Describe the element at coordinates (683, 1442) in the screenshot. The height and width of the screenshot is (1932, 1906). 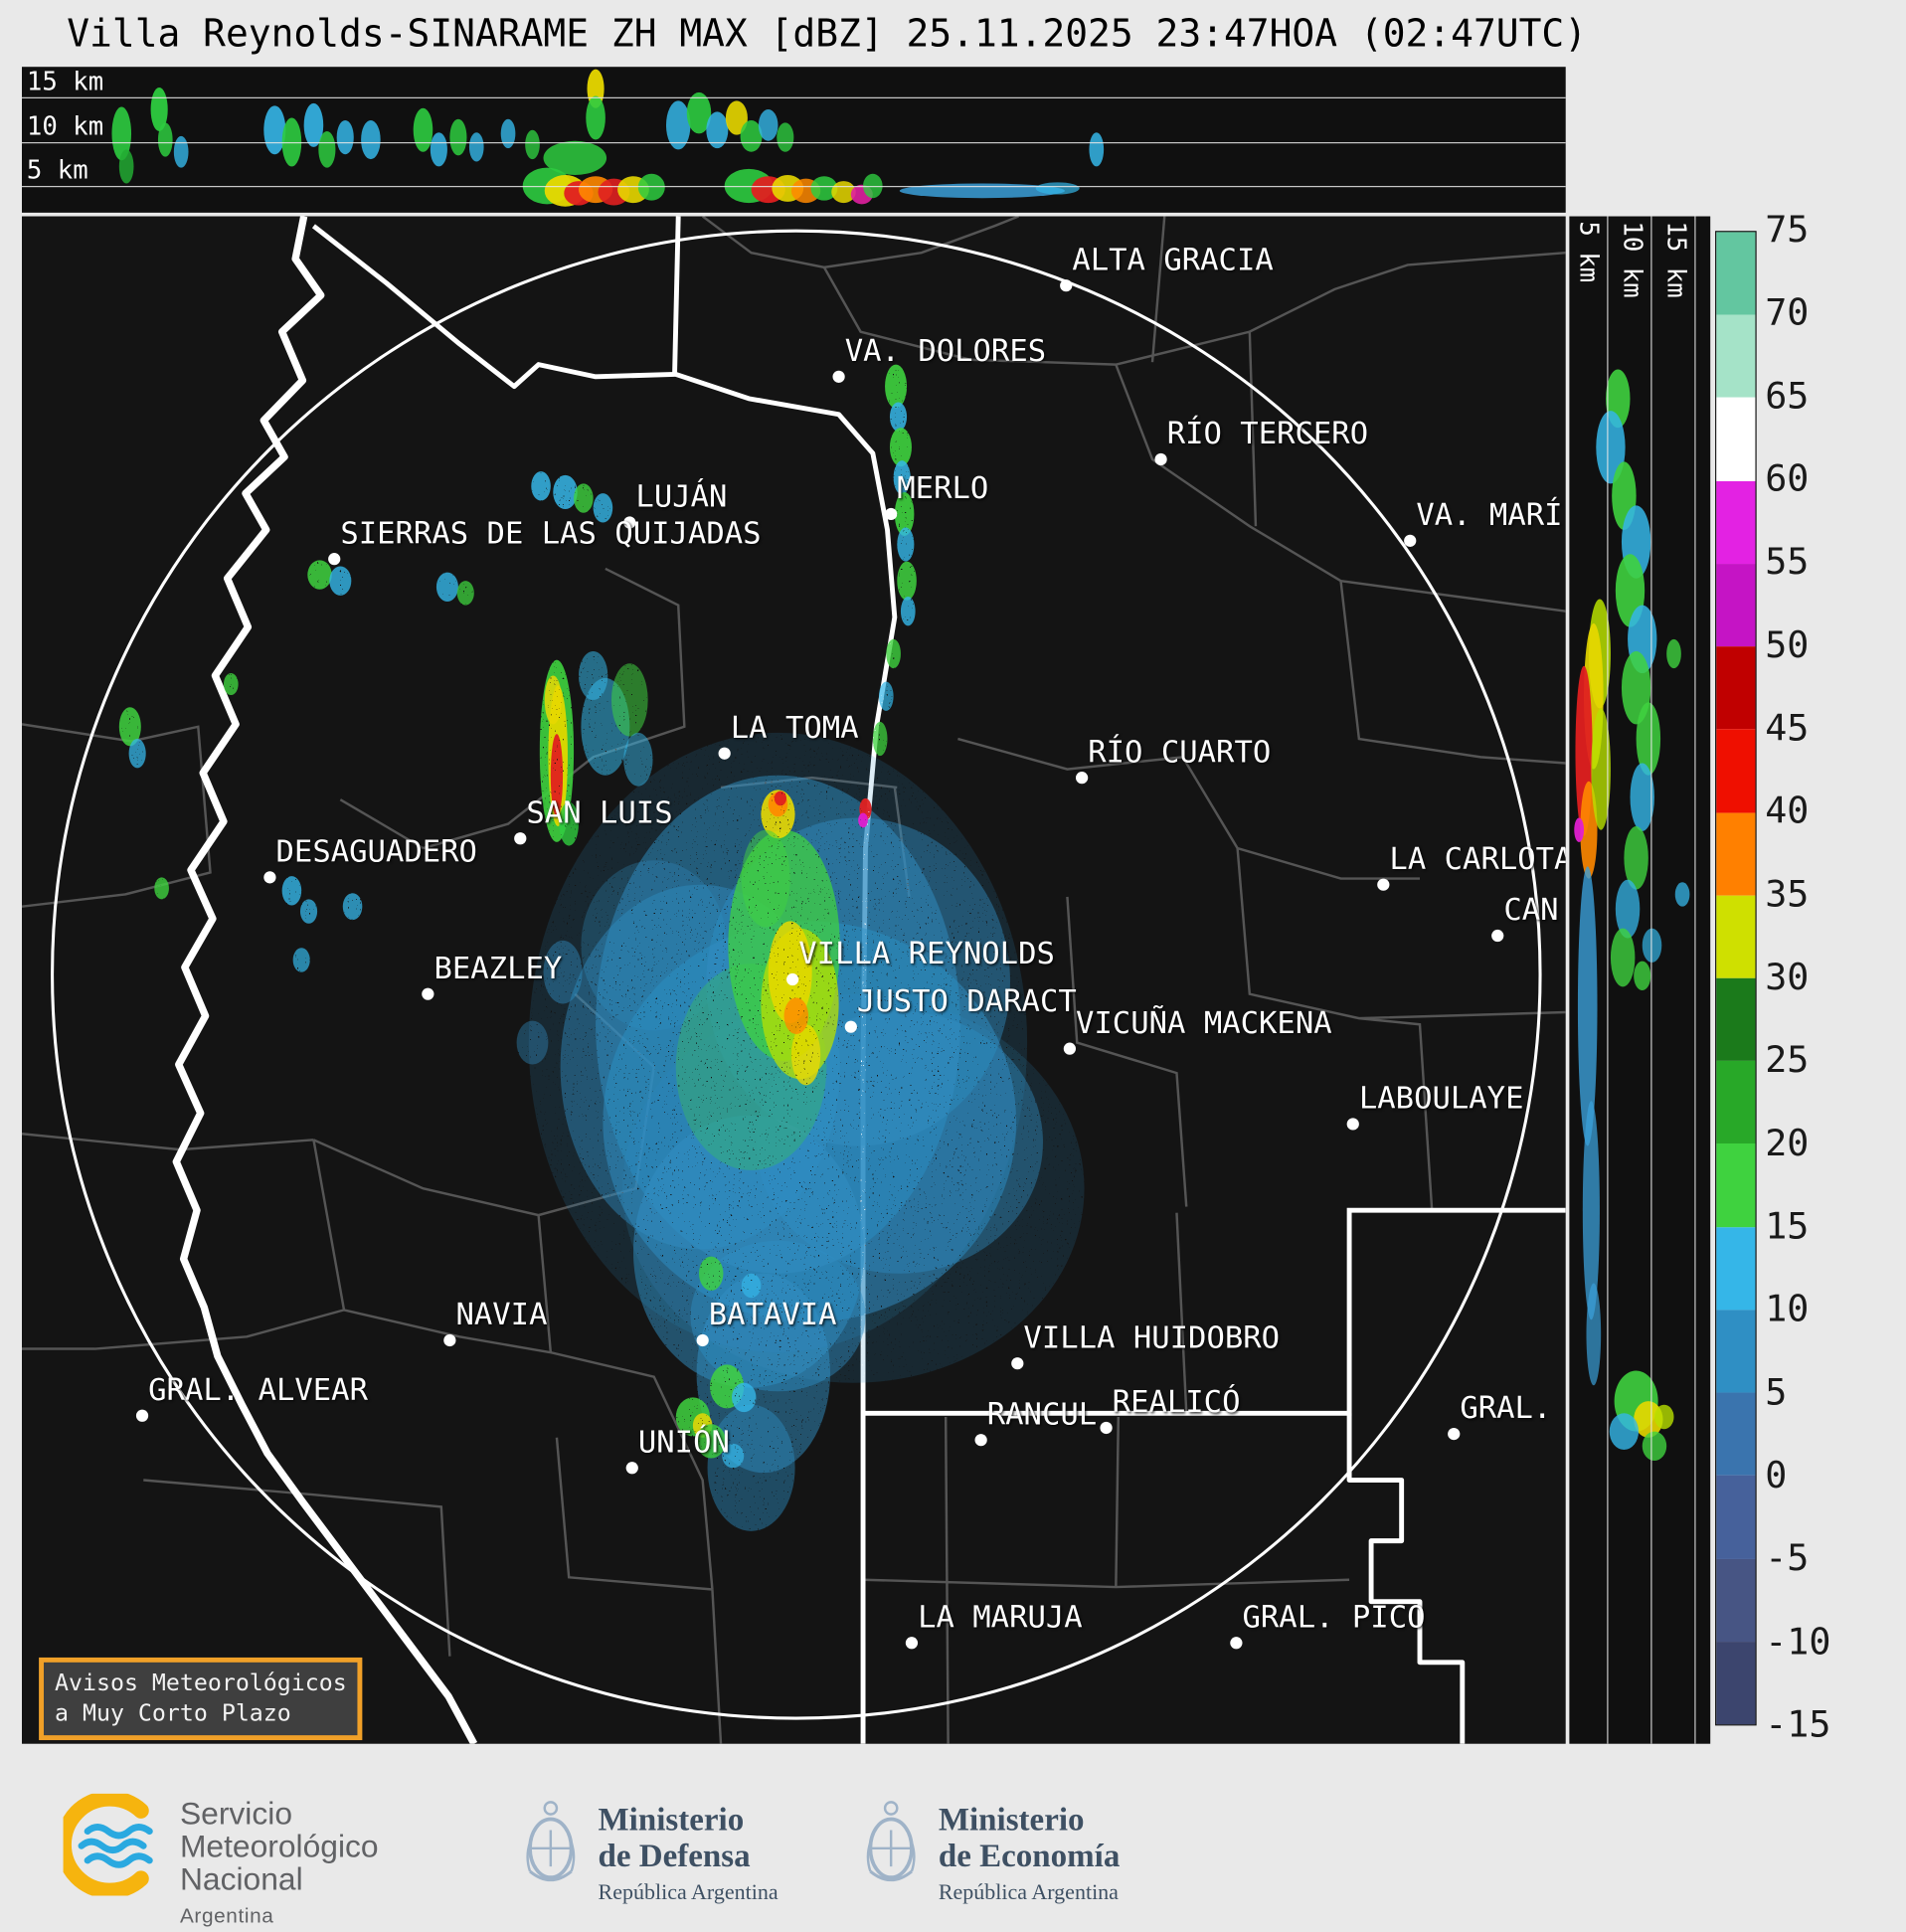
I see `city-label: UNIÓN` at that location.